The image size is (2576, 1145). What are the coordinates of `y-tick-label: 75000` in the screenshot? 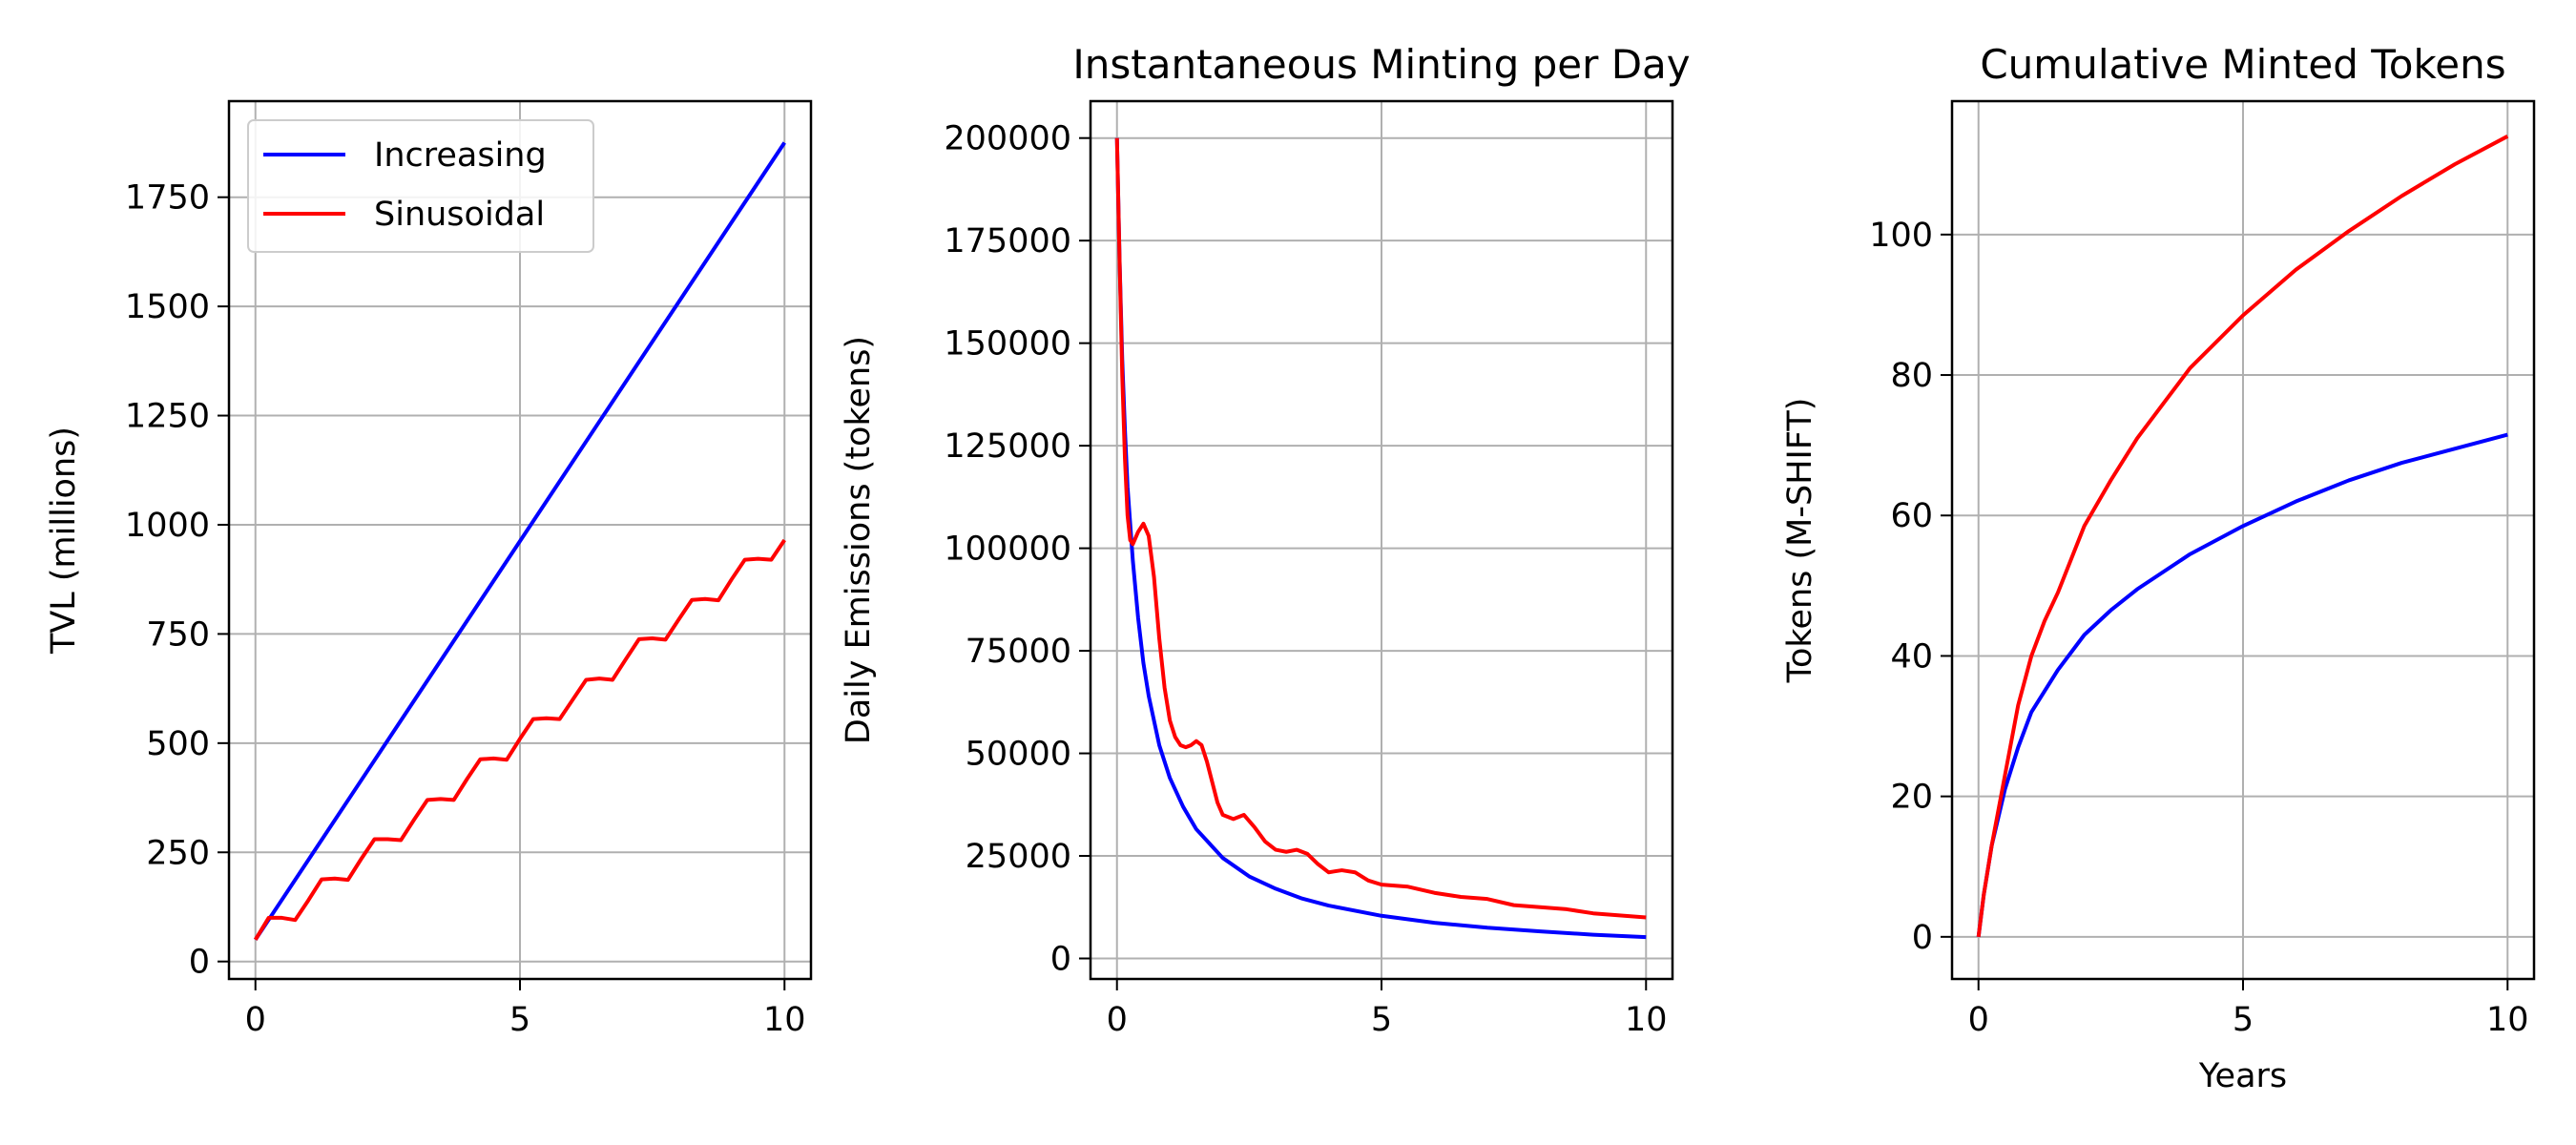 It's located at (1018, 652).